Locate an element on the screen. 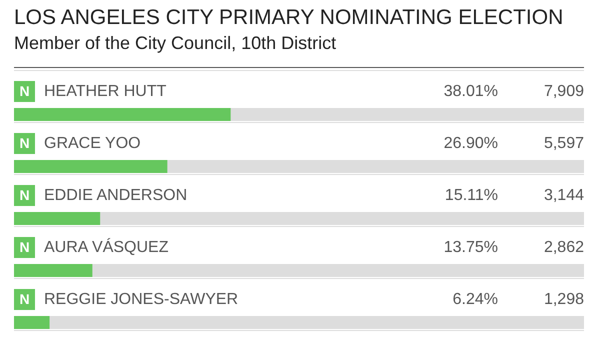 Image resolution: width=600 pixels, height=346 pixels. data-label: 38.01% is located at coordinates (471, 92).